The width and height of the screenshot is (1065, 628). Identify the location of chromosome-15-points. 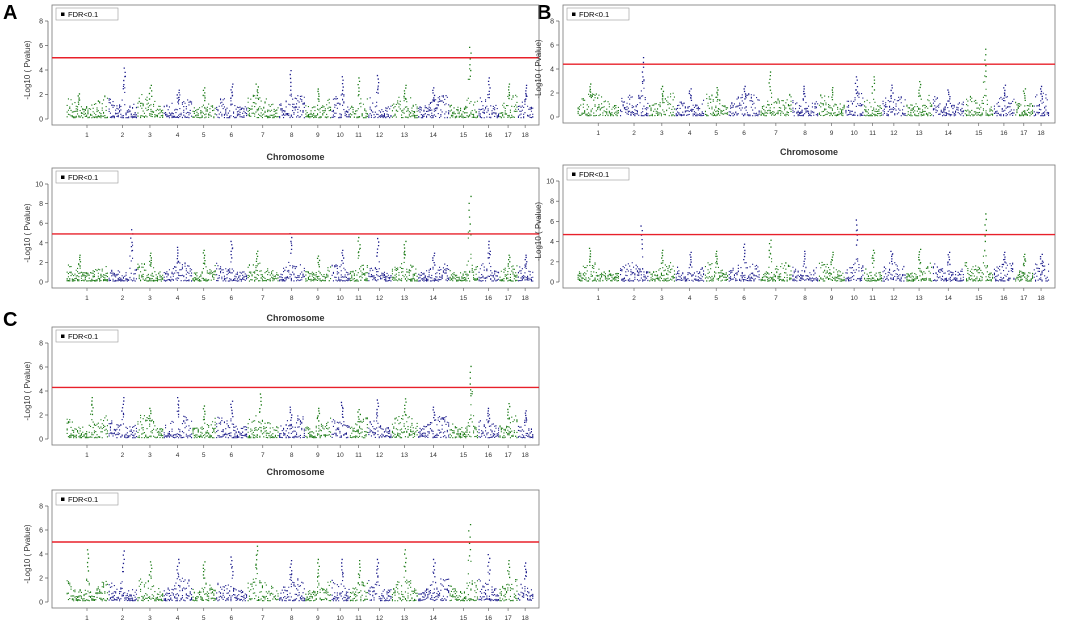
(463, 238).